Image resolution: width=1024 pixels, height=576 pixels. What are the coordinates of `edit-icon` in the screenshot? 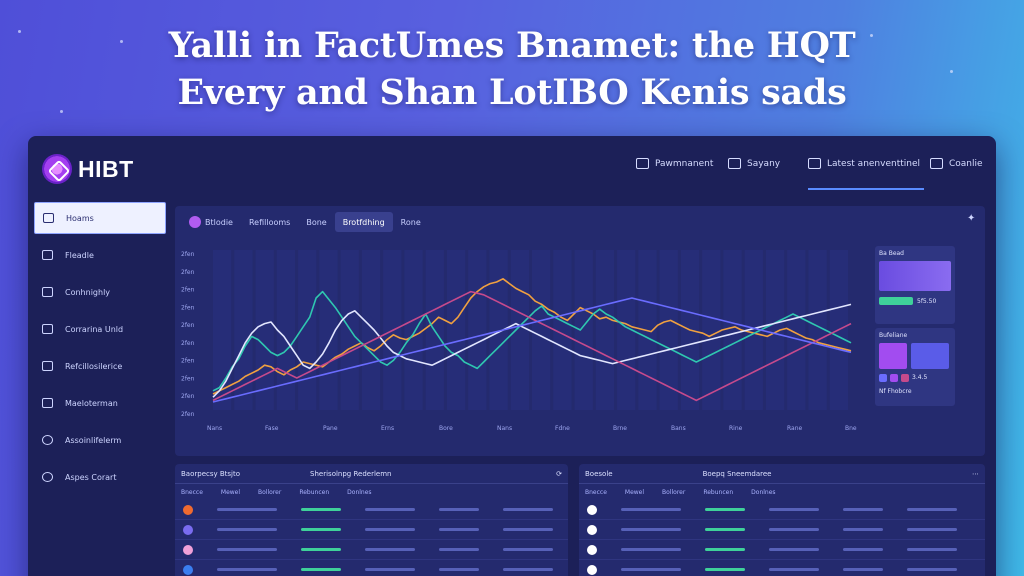 It's located at (47, 329).